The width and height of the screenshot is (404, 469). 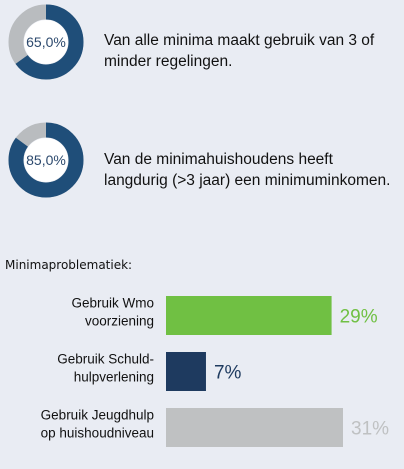 What do you see at coordinates (370, 429) in the screenshot?
I see `bar-value-label: 31%` at bounding box center [370, 429].